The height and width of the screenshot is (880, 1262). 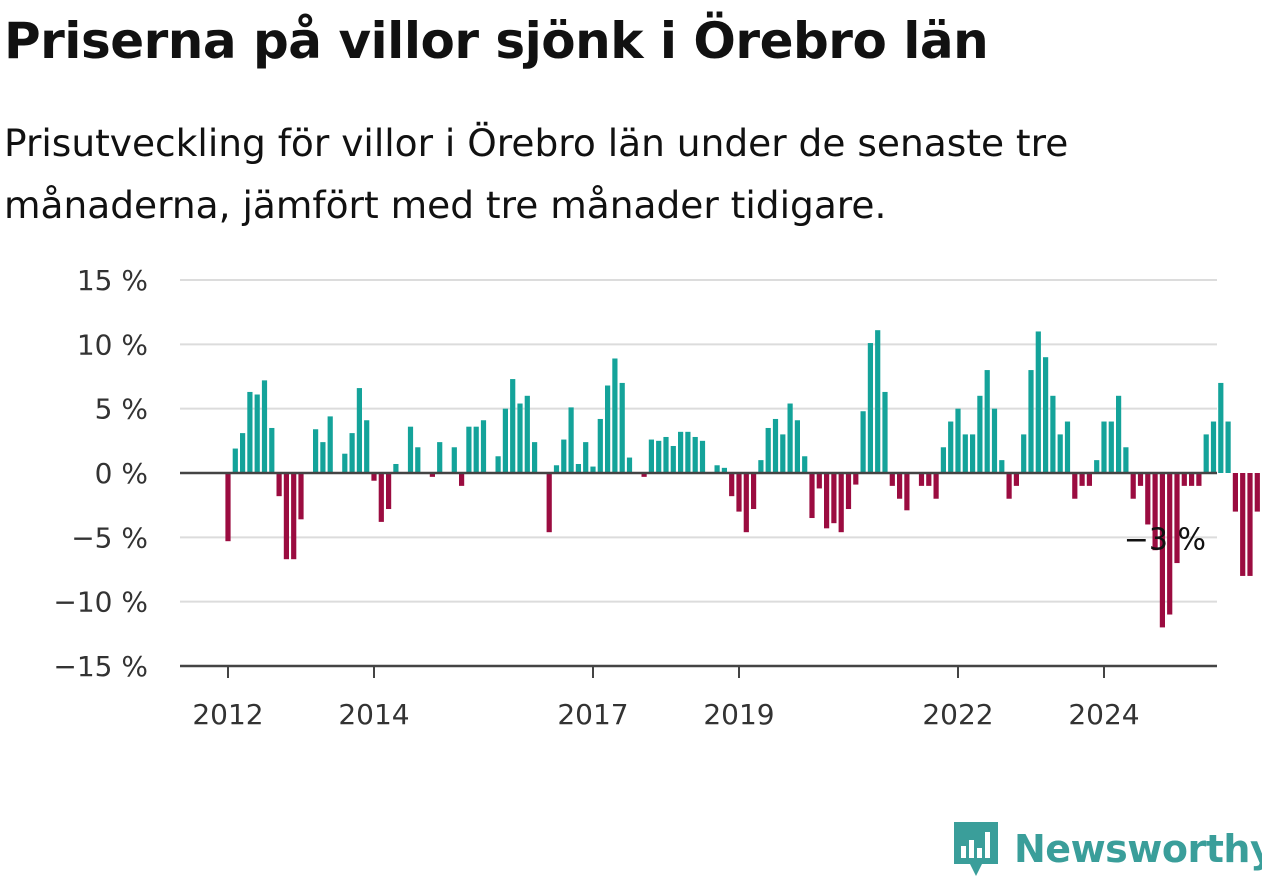 I want to click on y-tick-label: −5 %, so click(x=109, y=537).